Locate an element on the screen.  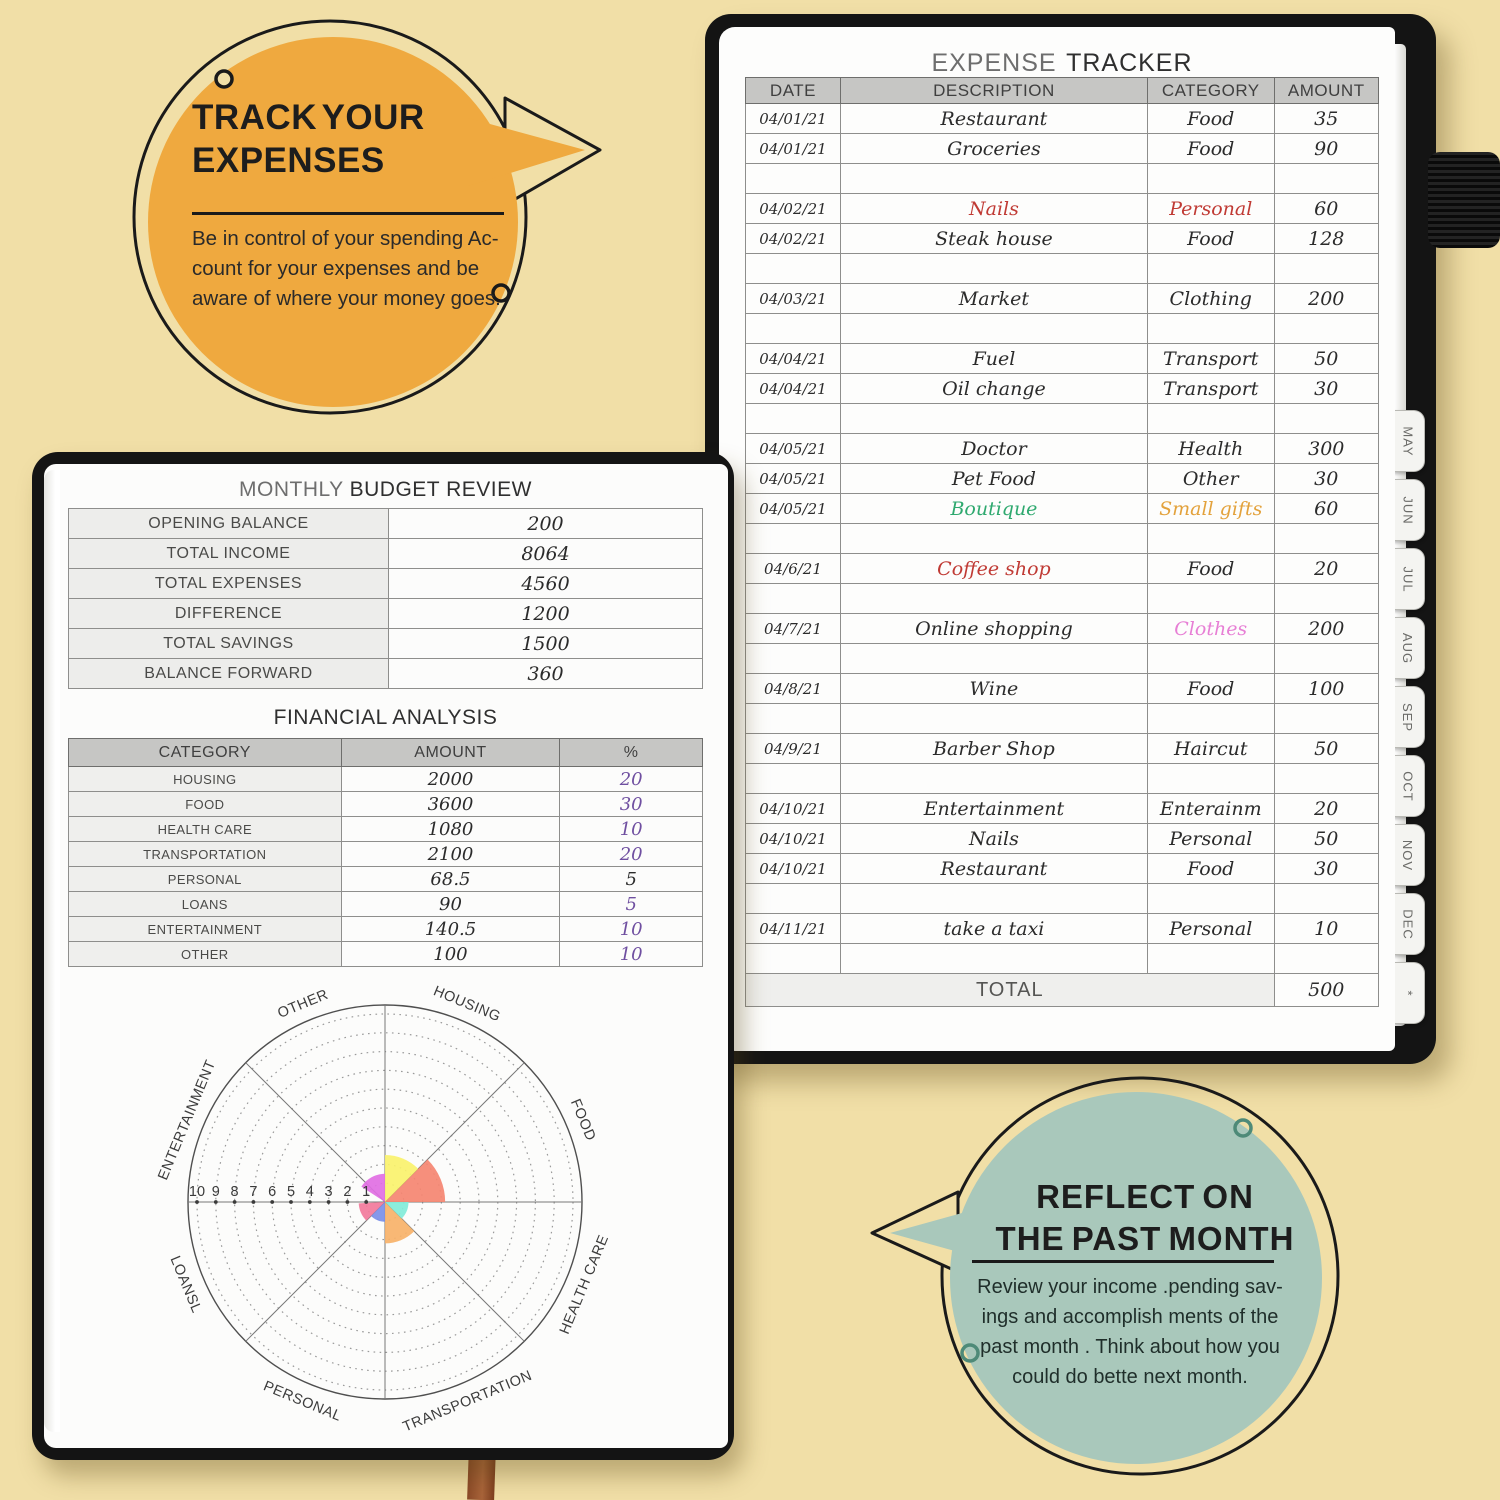
category-label: HOUSING is located at coordinates (467, 1004).